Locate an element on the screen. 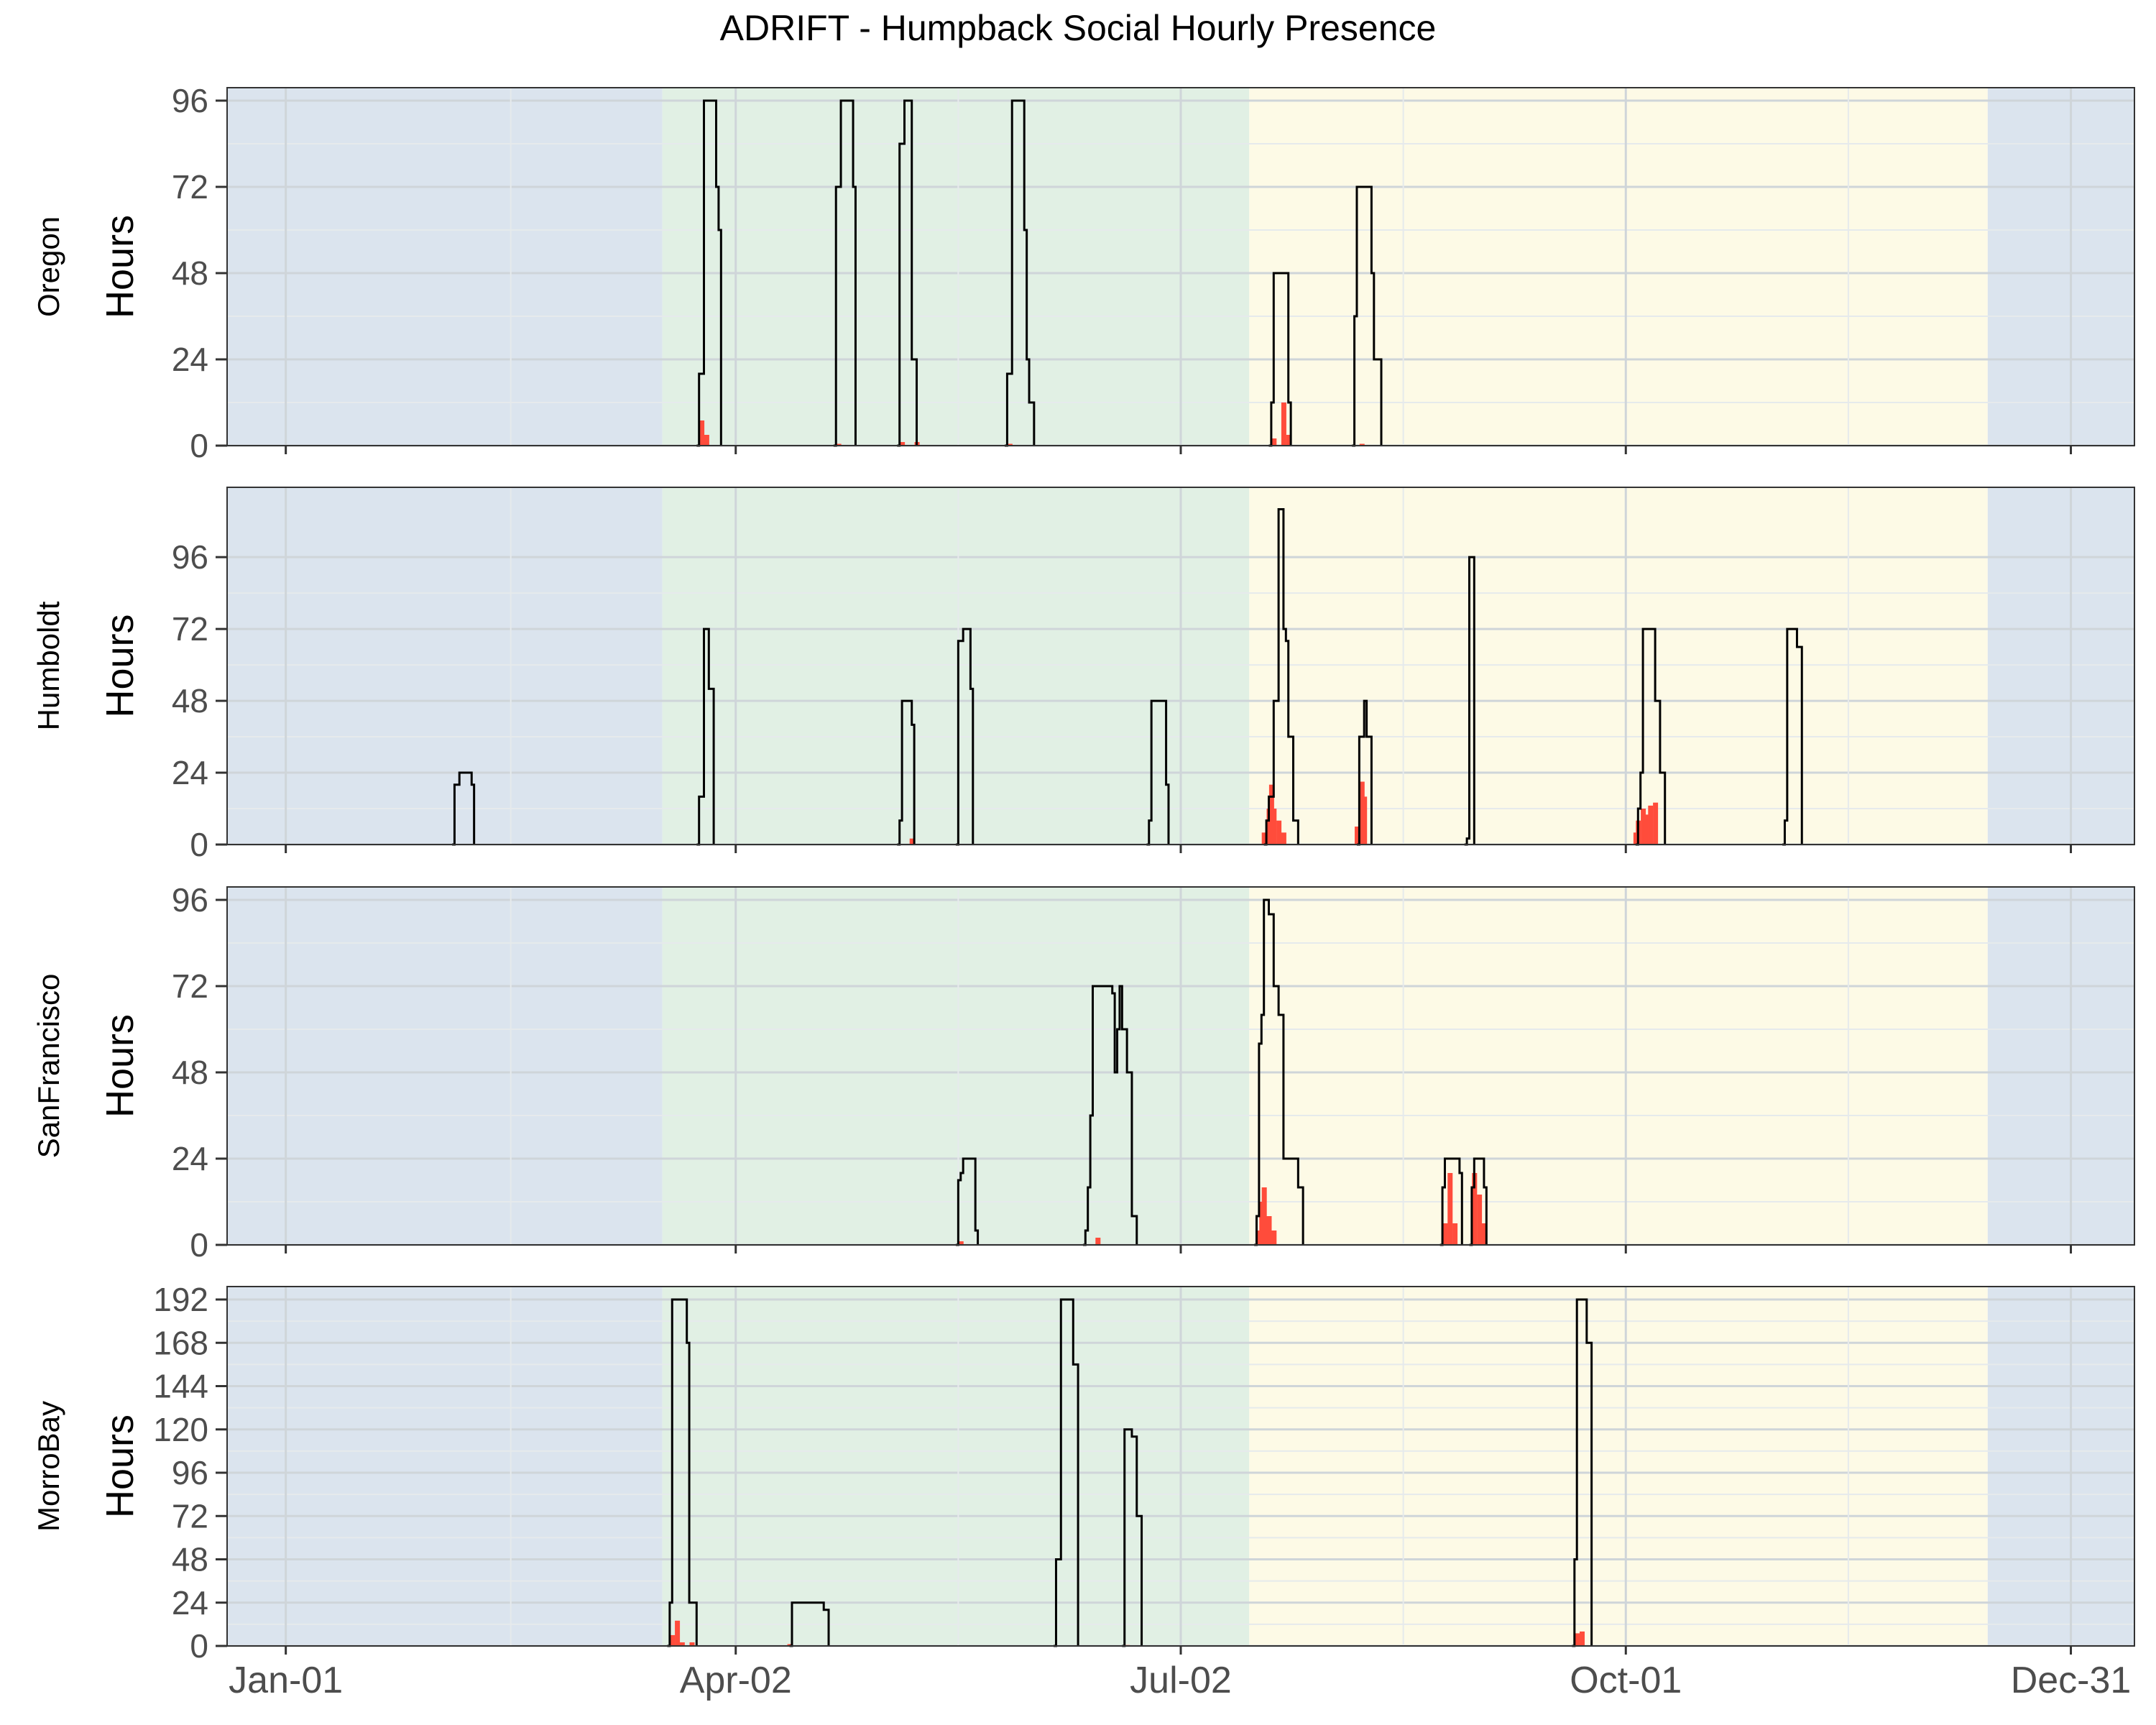 The height and width of the screenshot is (1725, 2156). facet-label: Oregon is located at coordinates (48, 266).